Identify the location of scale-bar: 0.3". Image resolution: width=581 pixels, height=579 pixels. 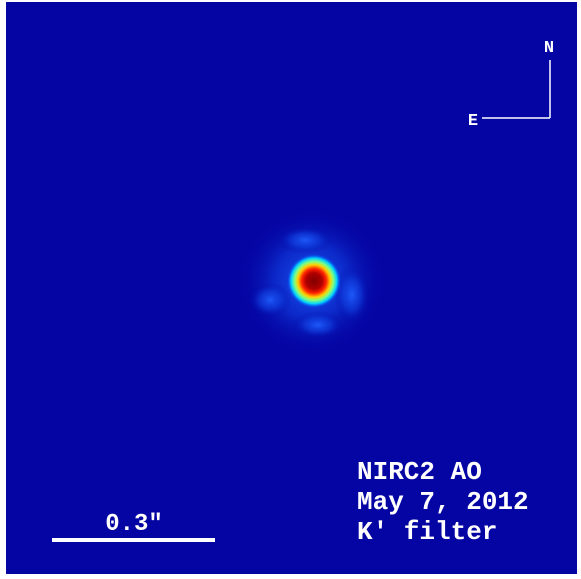
(133, 526).